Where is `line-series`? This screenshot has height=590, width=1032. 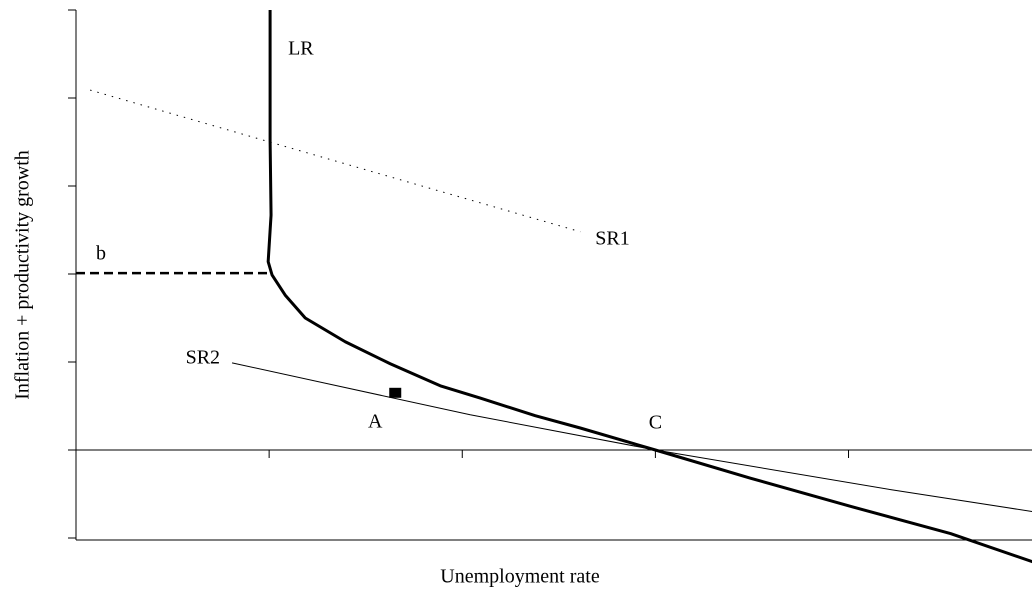 line-series is located at coordinates (335, 161).